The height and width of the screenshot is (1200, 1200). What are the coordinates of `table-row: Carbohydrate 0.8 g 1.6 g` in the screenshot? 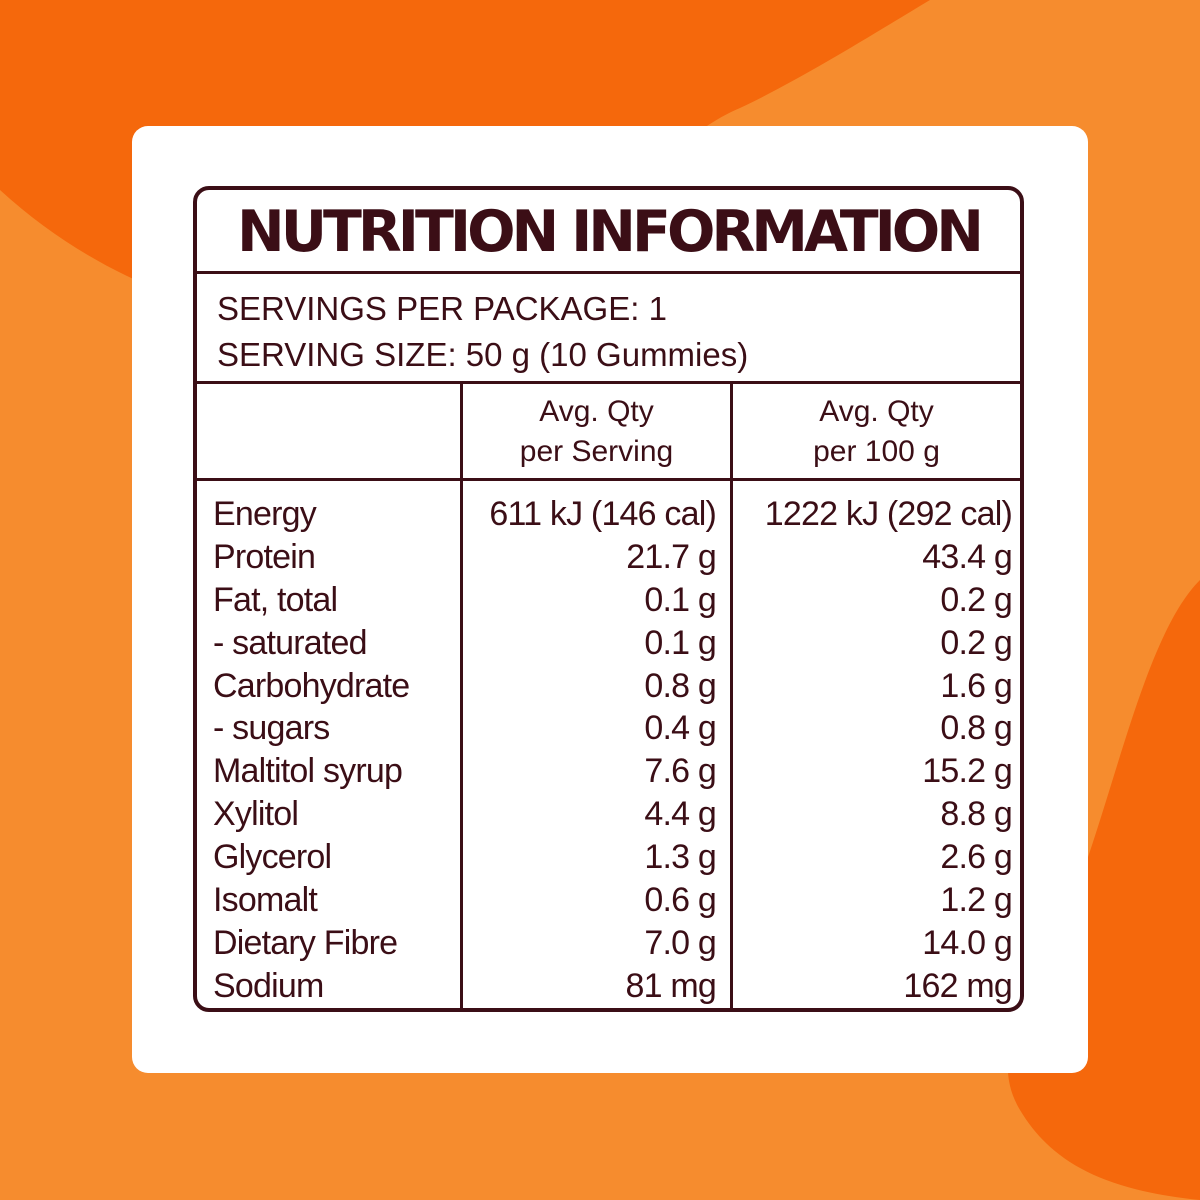 It's located at (608, 686).